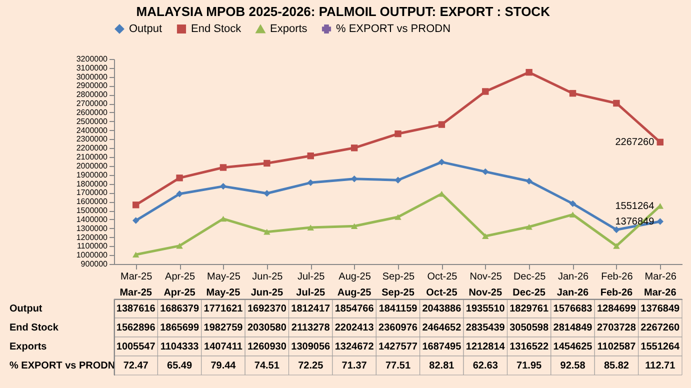 The image size is (691, 388). What do you see at coordinates (442, 347) in the screenshot?
I see `data-label: 1687495` at bounding box center [442, 347].